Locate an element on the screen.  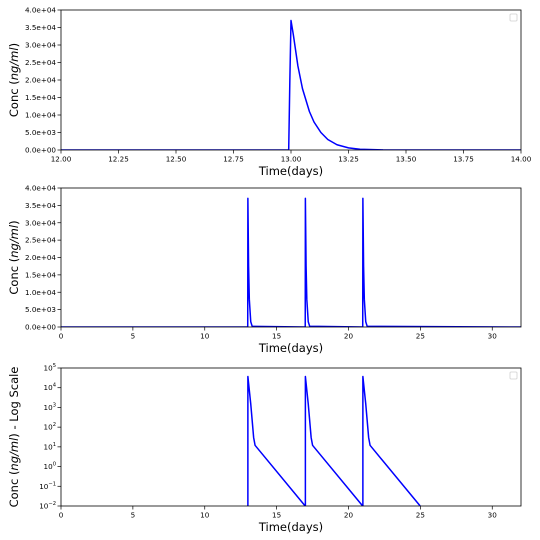
y-tick-label: 10⁰ is located at coordinates (50, 467).